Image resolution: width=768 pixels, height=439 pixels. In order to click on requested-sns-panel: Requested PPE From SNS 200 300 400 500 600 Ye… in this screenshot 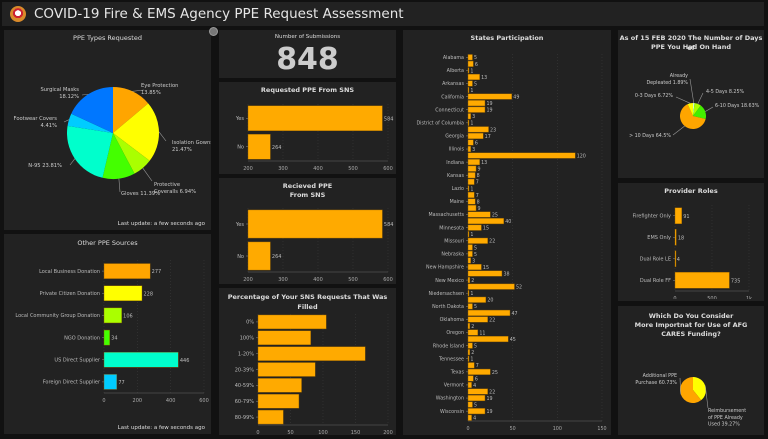, I will do `click(307, 128)`.